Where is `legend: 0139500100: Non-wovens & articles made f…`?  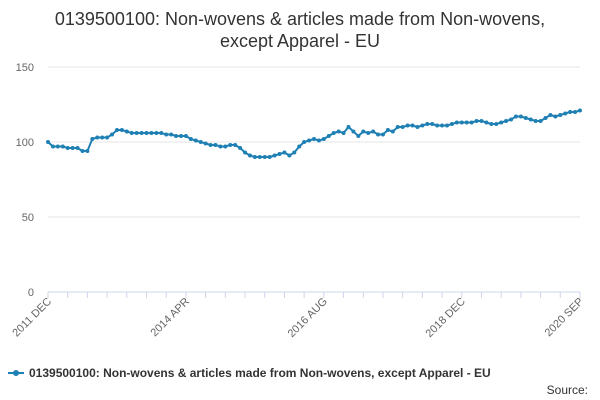 legend: 0139500100: Non-wovens & articles made f… is located at coordinates (249, 373).